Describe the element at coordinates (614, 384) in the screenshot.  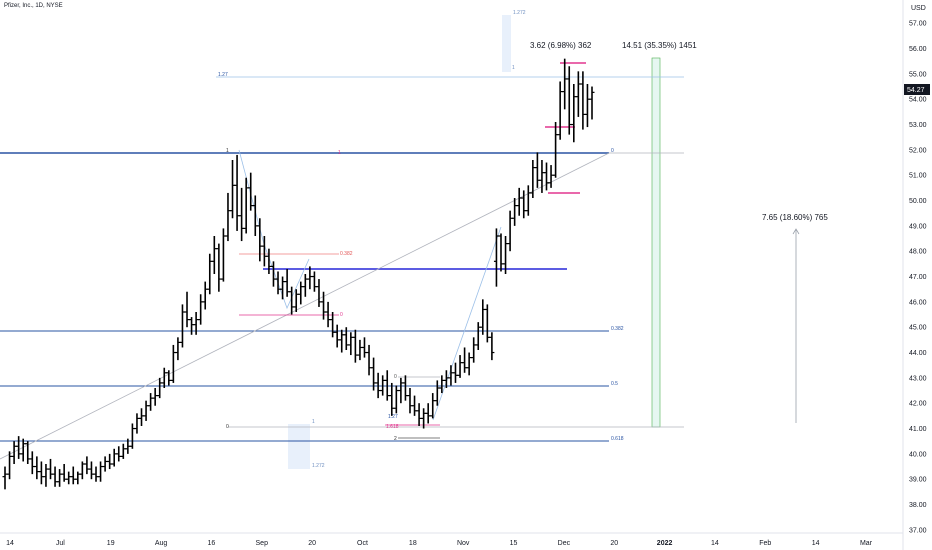
I see `fib-label-0-5: 0.5` at that location.